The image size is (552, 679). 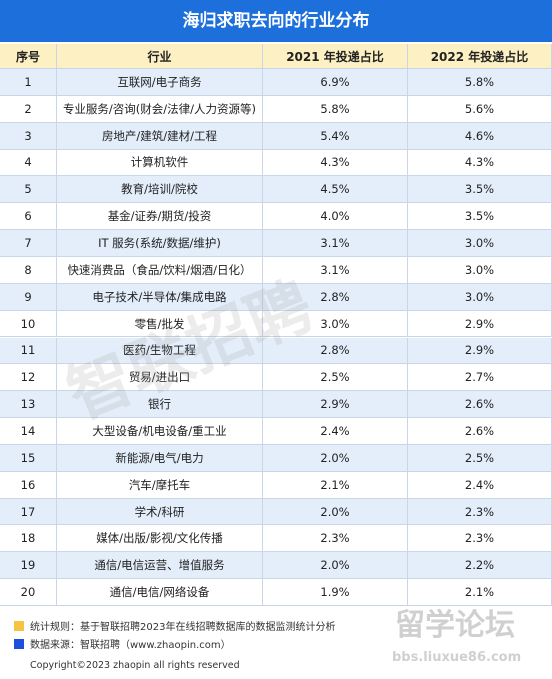 What do you see at coordinates (28, 512) in the screenshot?
I see `table-cell: 17` at bounding box center [28, 512].